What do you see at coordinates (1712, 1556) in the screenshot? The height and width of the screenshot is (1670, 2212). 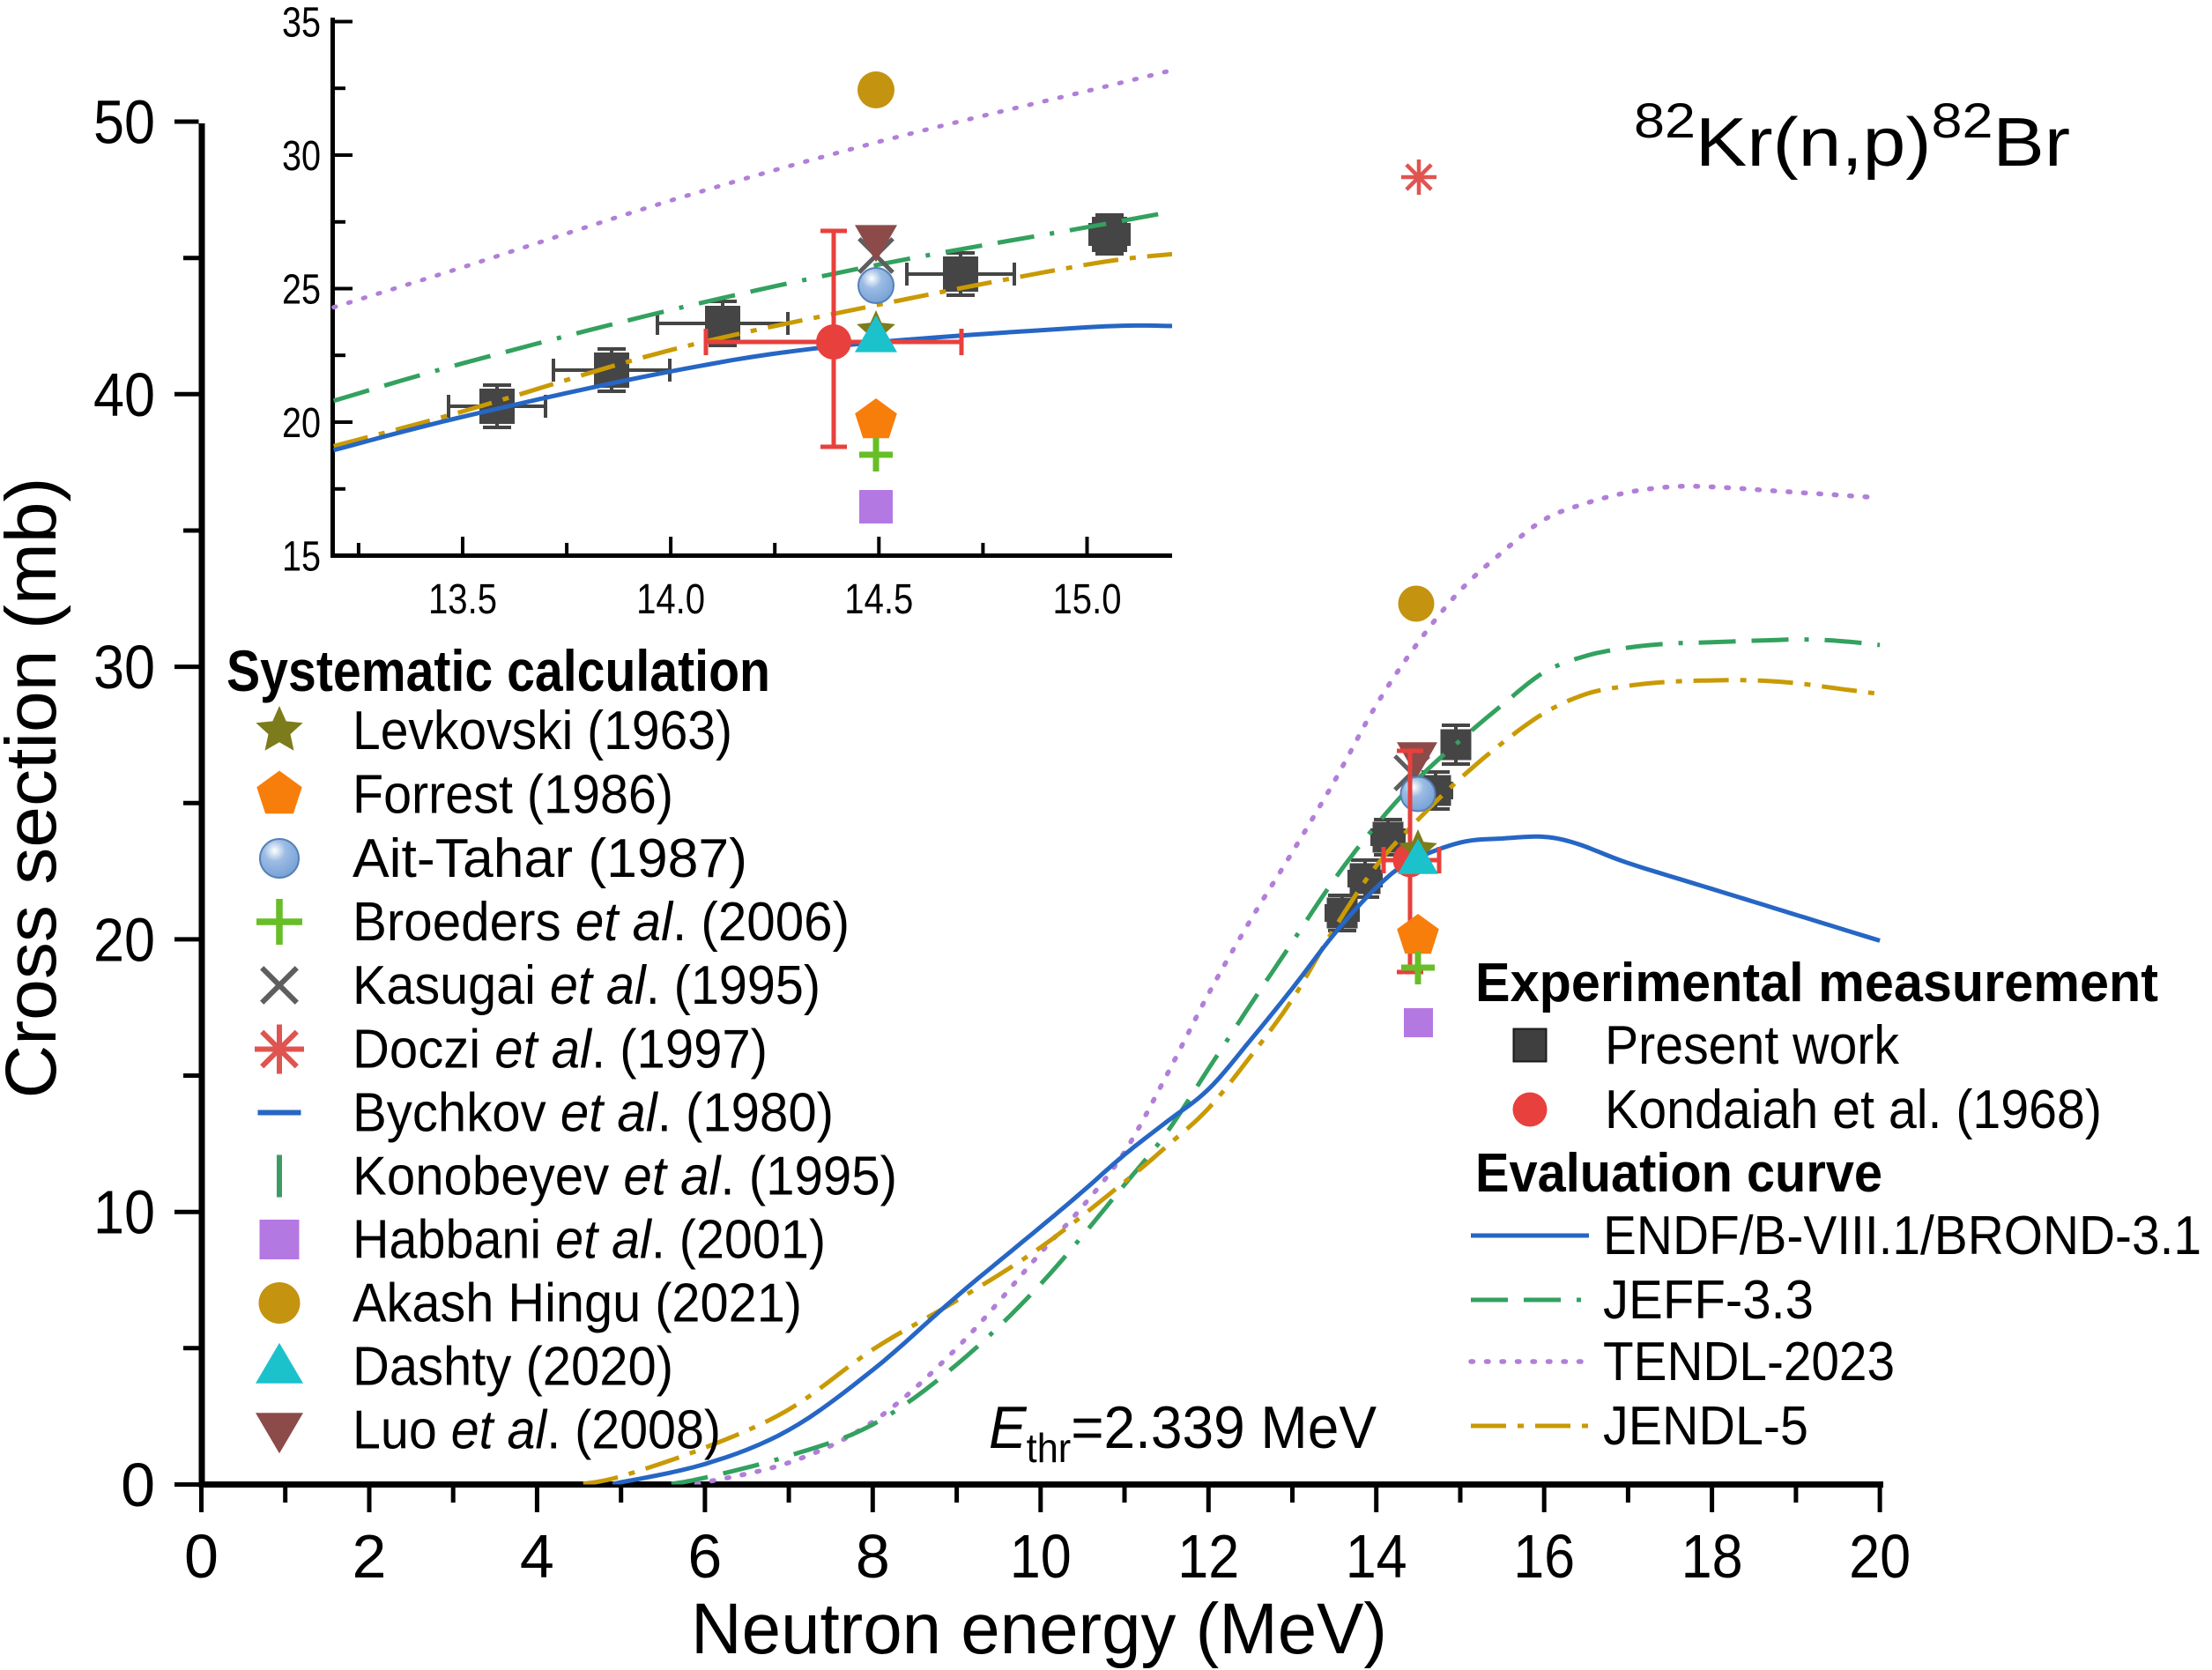 I see `svg-text: 18` at bounding box center [1712, 1556].